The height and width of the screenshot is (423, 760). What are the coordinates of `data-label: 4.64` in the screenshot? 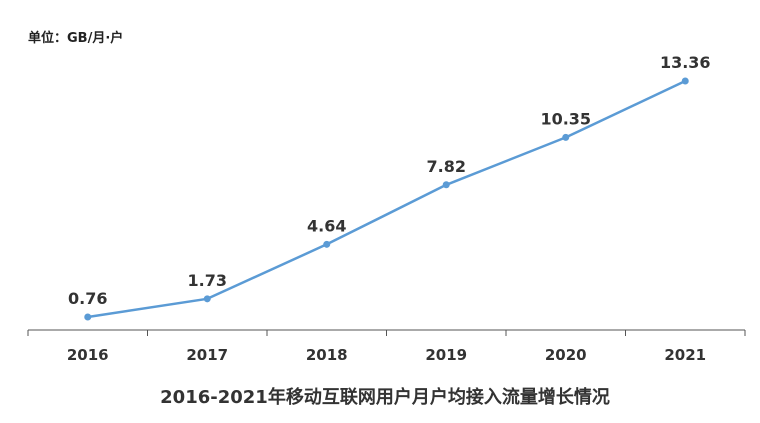 It's located at (326, 225).